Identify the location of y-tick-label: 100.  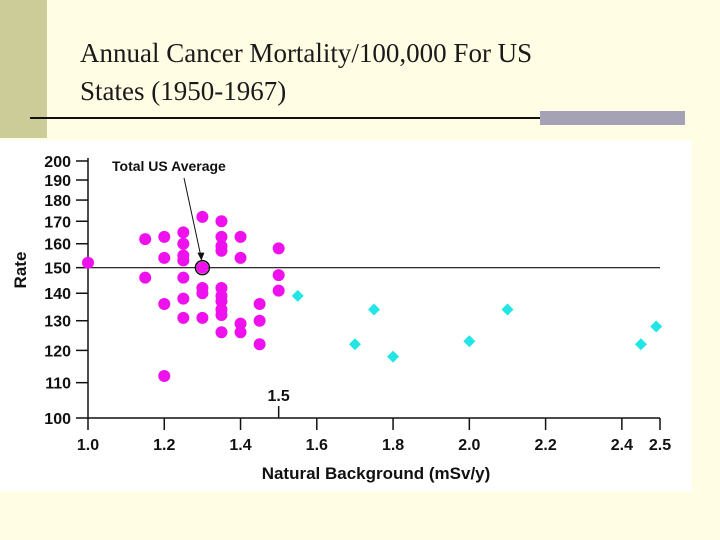
(57, 419).